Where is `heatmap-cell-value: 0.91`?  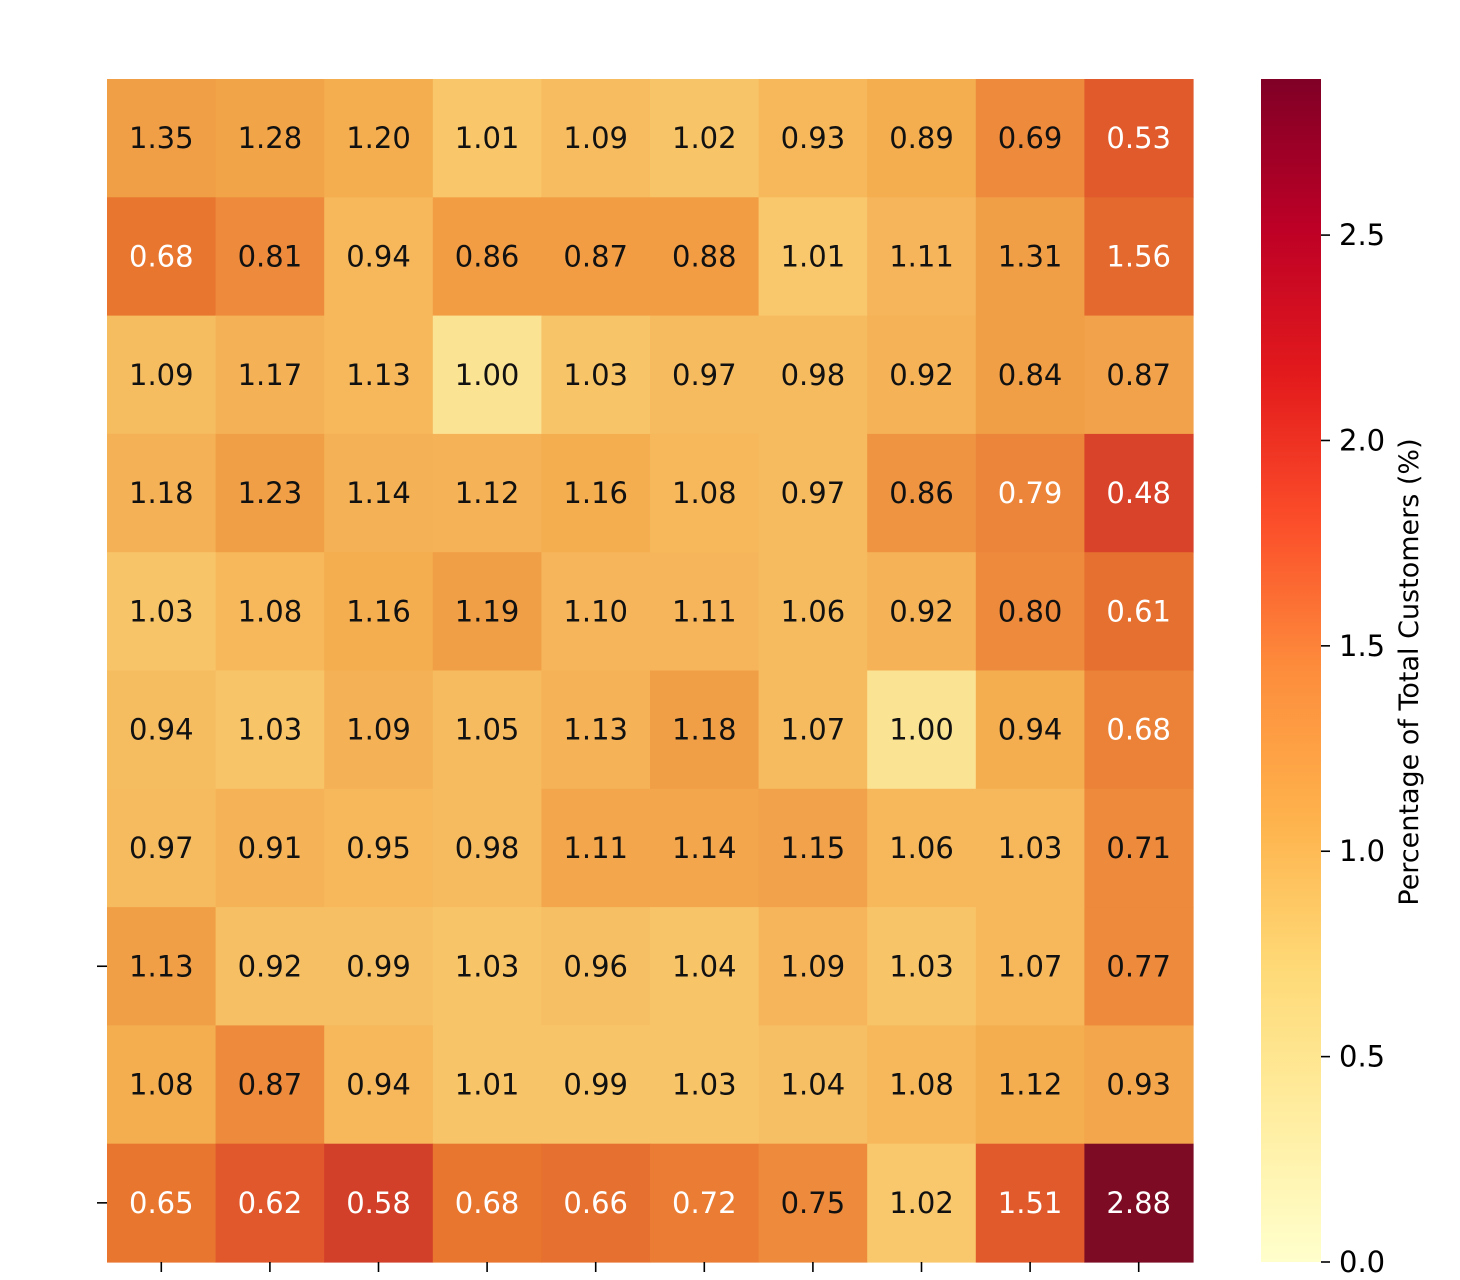 heatmap-cell-value: 0.91 is located at coordinates (270, 848).